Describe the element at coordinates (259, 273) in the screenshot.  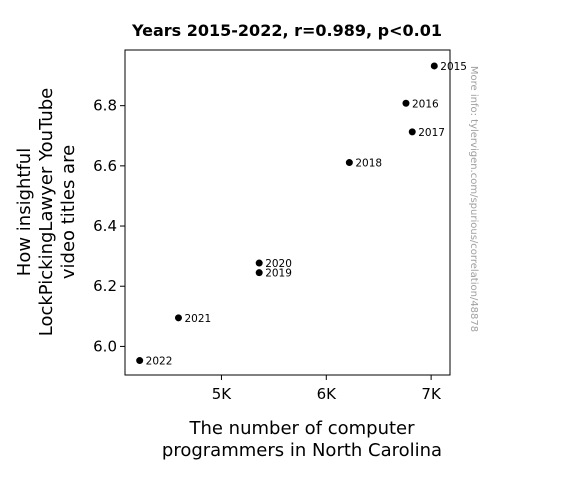
I see `data-point-2019` at that location.